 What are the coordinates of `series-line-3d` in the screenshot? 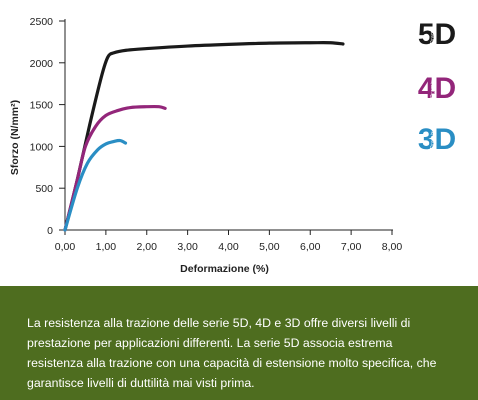 It's located at (95, 185).